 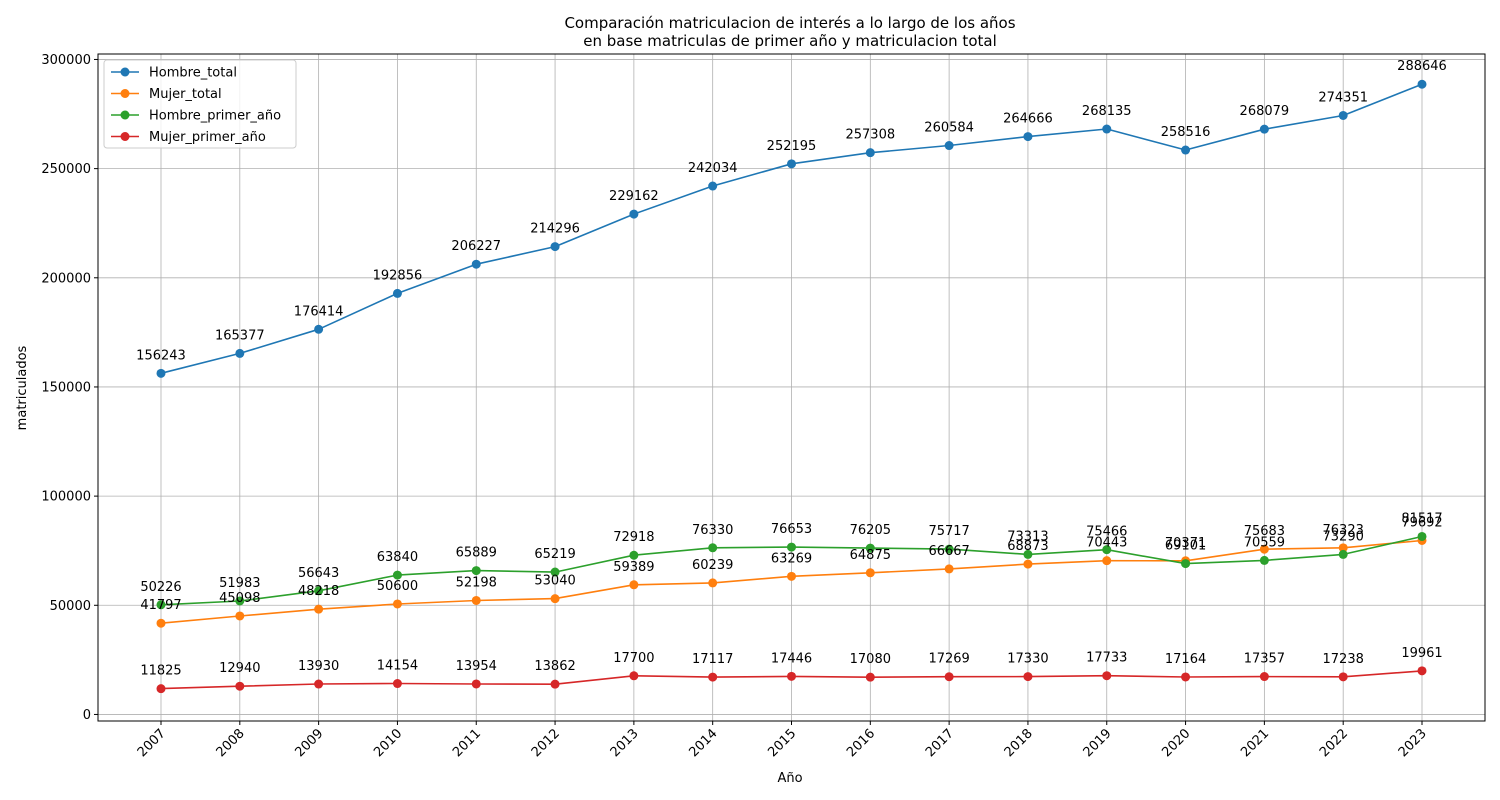 What do you see at coordinates (476, 666) in the screenshot?
I see `data-label: 13954` at bounding box center [476, 666].